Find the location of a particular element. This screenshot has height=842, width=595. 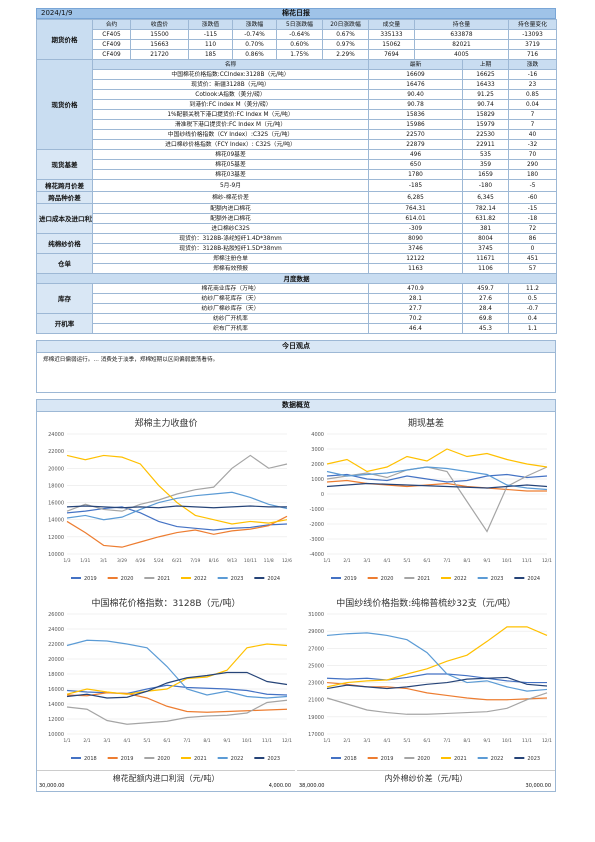

series-line-2020 is located at coordinates (177, 712).